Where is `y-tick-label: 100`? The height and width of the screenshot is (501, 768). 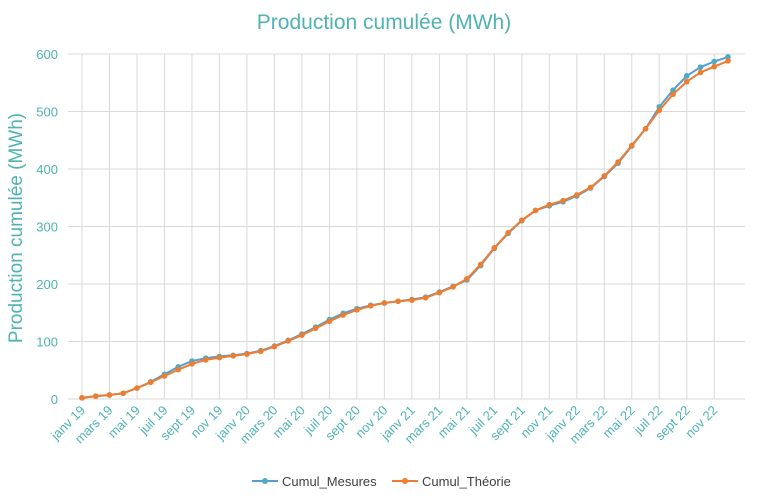 y-tick-label: 100 is located at coordinates (47, 342).